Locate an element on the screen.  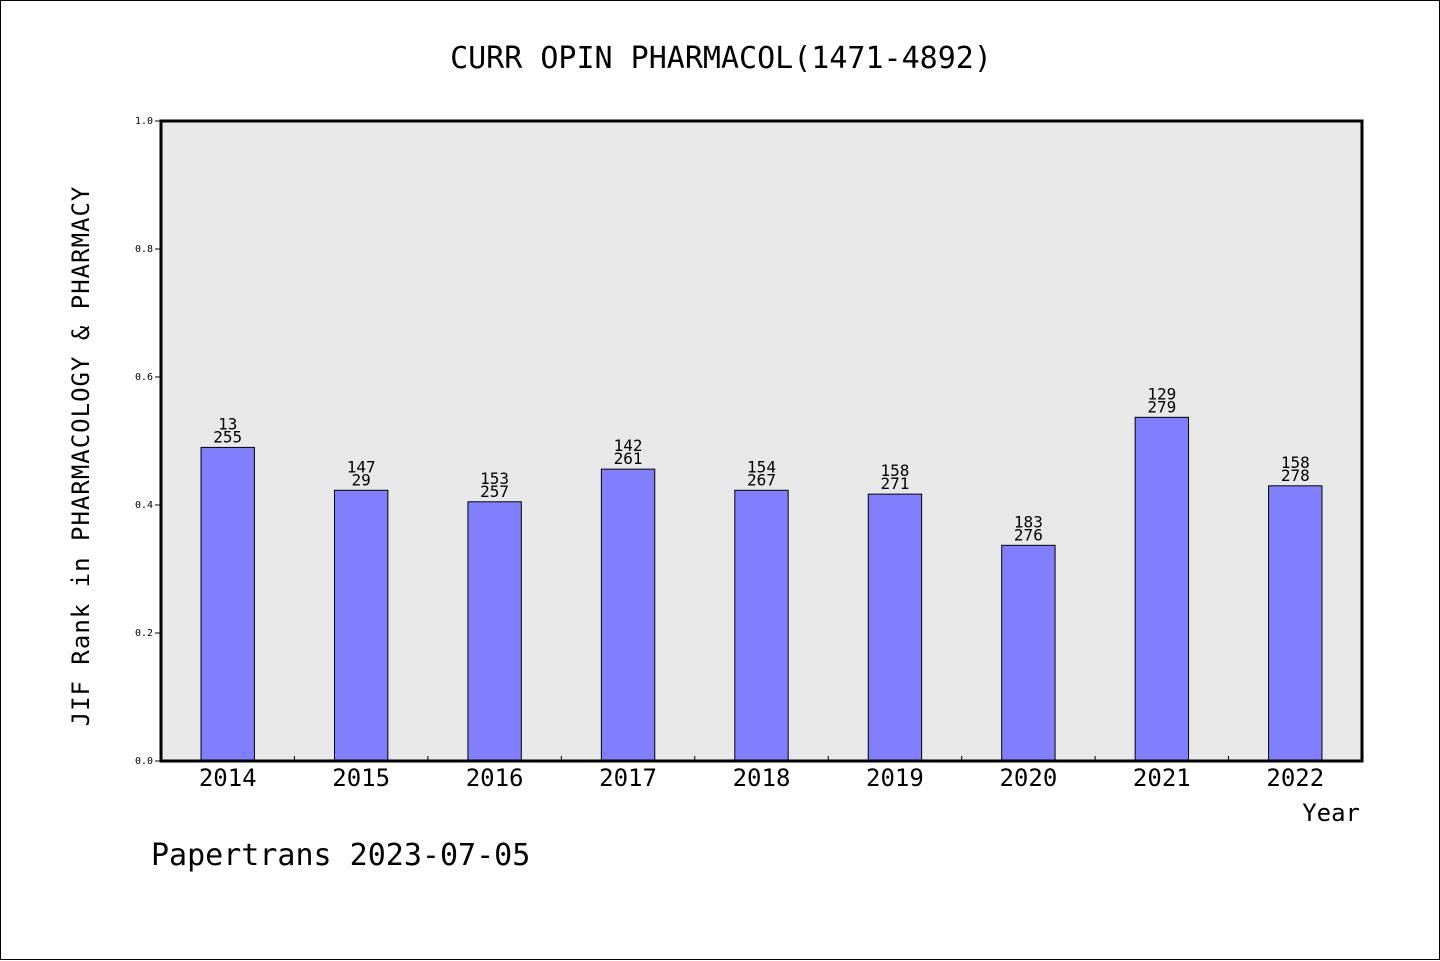
y-tick-label: 0.2 is located at coordinates (144, 633).